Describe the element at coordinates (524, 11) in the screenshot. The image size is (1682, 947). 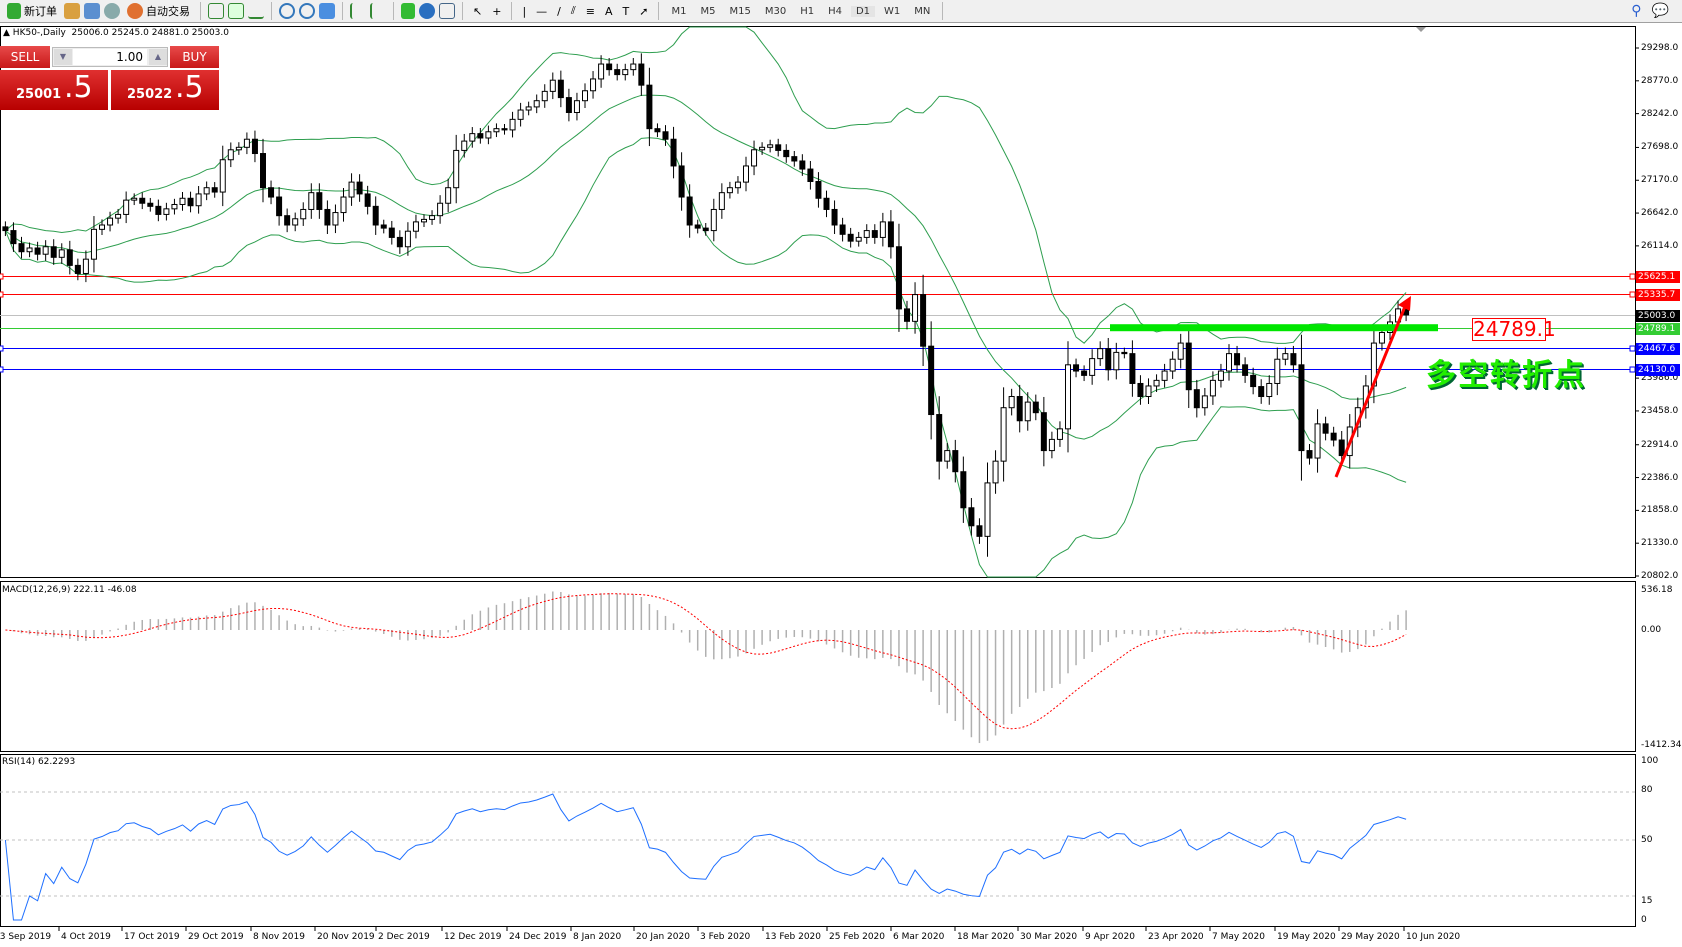
I see `vertical-line-icon: |` at that location.